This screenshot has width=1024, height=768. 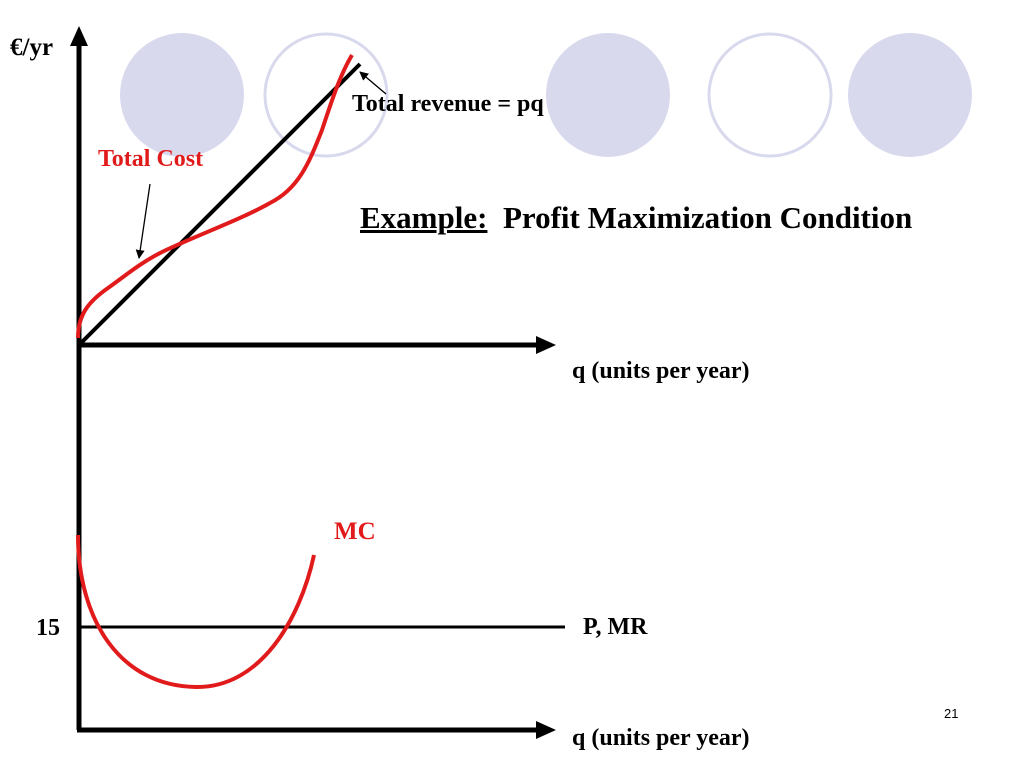 What do you see at coordinates (151, 159) in the screenshot?
I see `total-cost-label: Total Cost` at bounding box center [151, 159].